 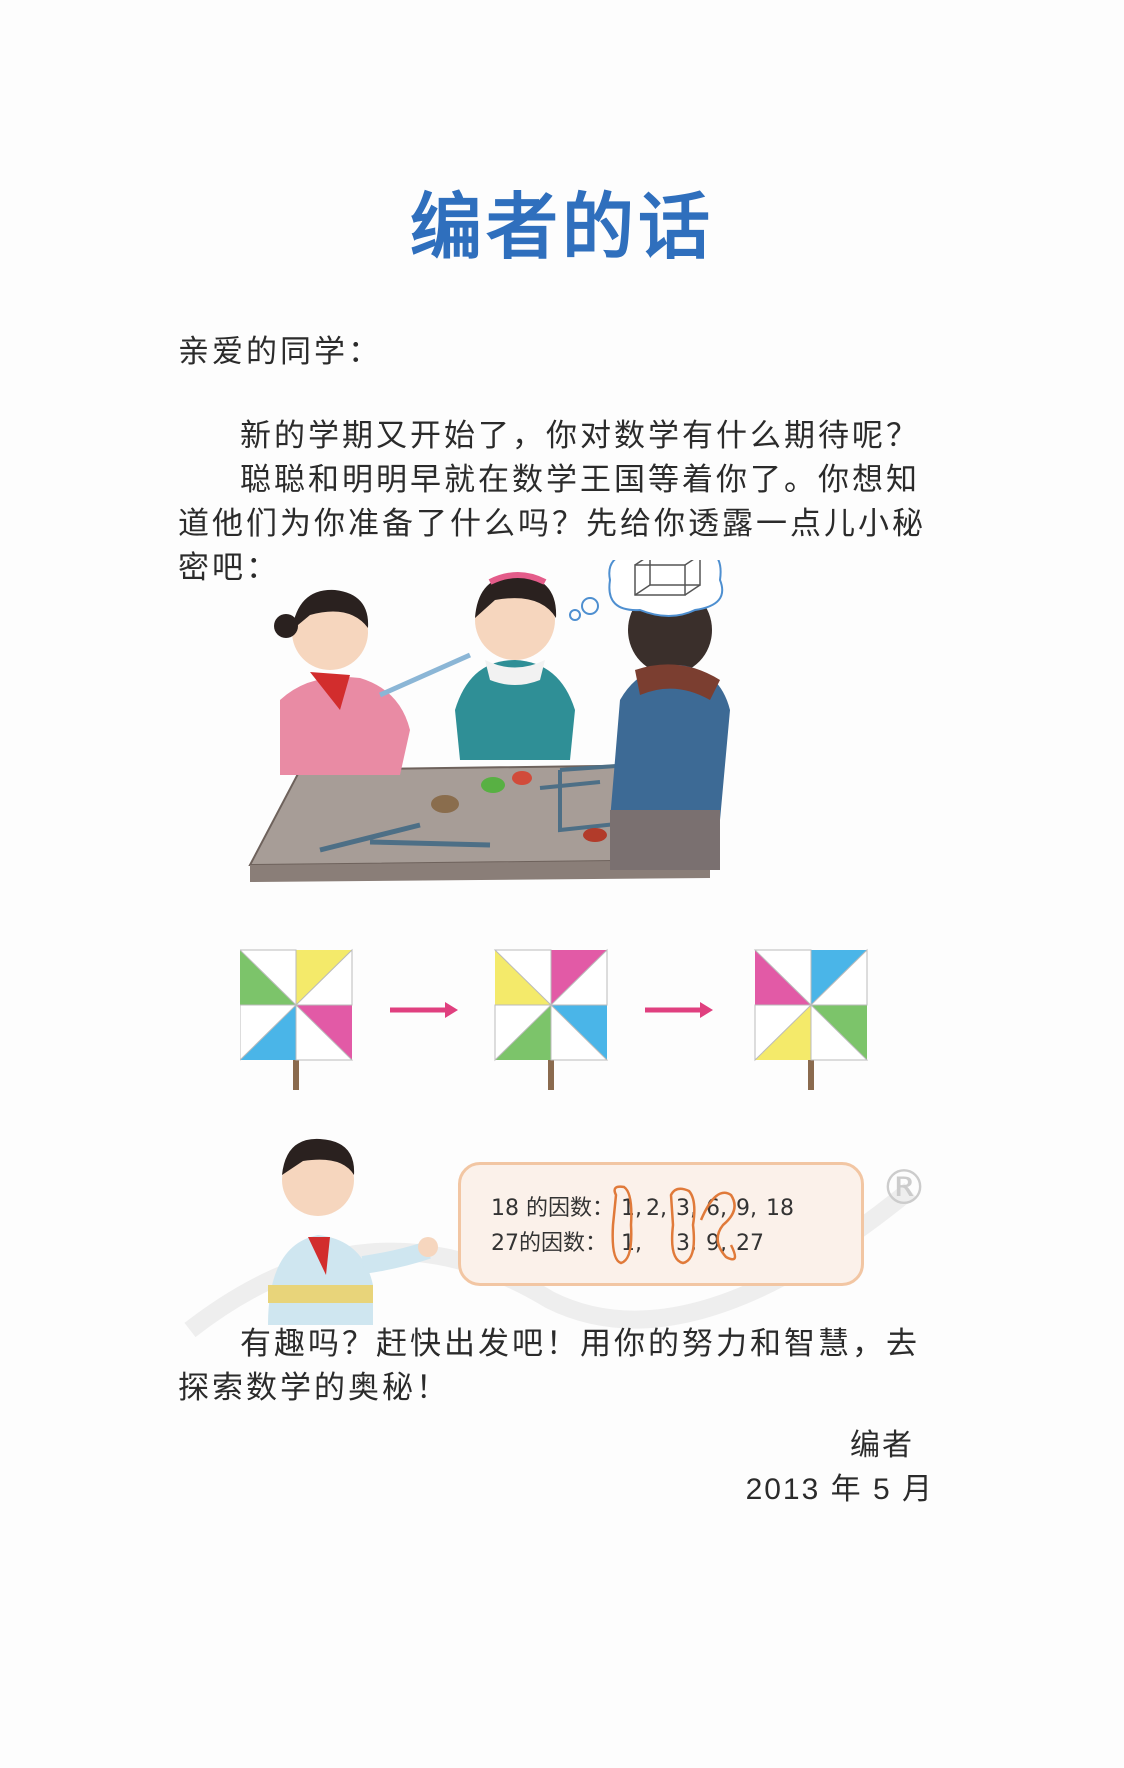 I want to click on children-table-illustration, so click(x=489, y=721).